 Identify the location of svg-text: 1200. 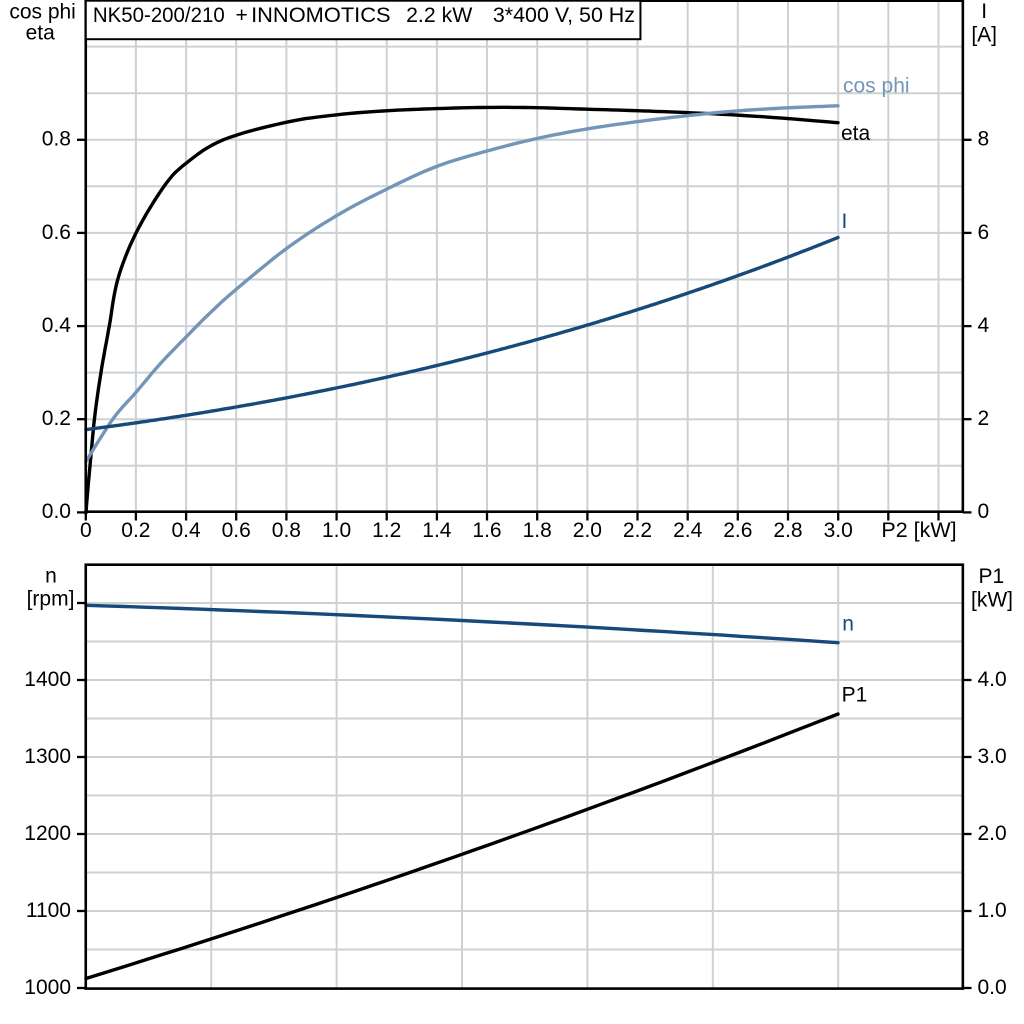
(47, 833).